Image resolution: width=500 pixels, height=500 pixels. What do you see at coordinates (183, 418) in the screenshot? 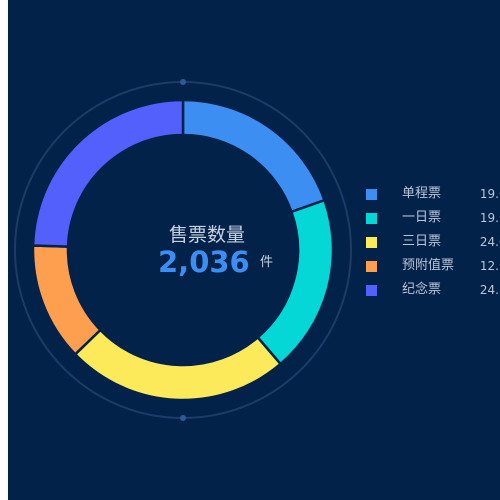
I see `outer-ring-dot-bottom` at bounding box center [183, 418].